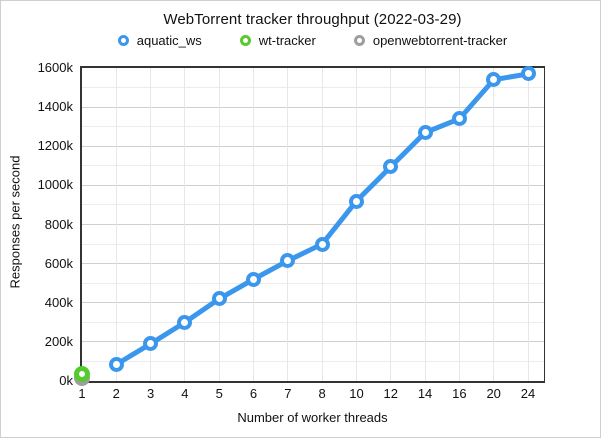 Image resolution: width=601 pixels, height=438 pixels. Describe the element at coordinates (55, 67) in the screenshot. I see `y-tick-label: 1600k` at that location.